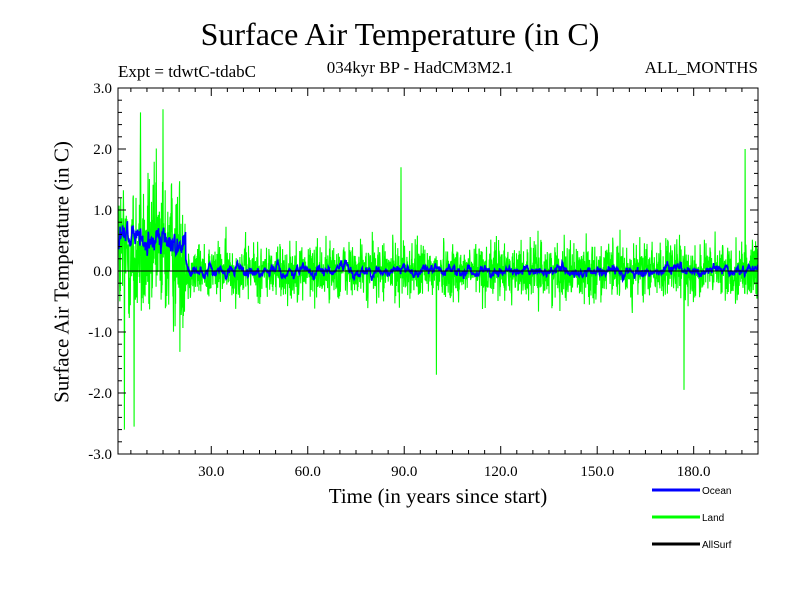 This screenshot has width=800, height=600. I want to click on x-axis-label: Time (in years since start), so click(438, 496).